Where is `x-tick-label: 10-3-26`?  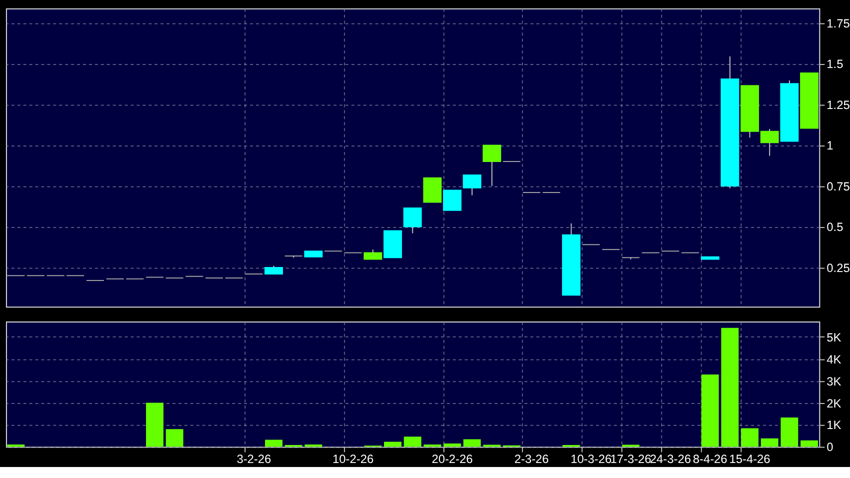 x-tick-label: 10-3-26 is located at coordinates (591, 459).